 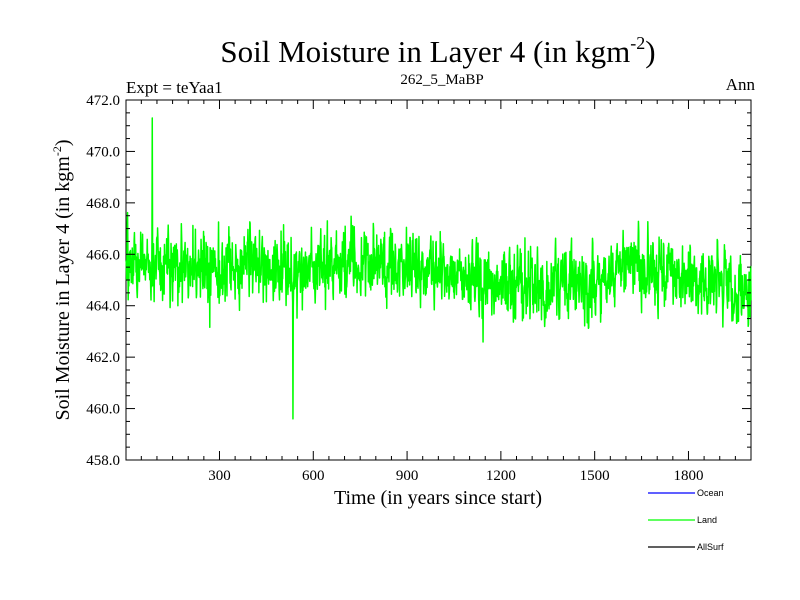 What do you see at coordinates (438, 498) in the screenshot?
I see `x-axis-label: Time (in years since start)` at bounding box center [438, 498].